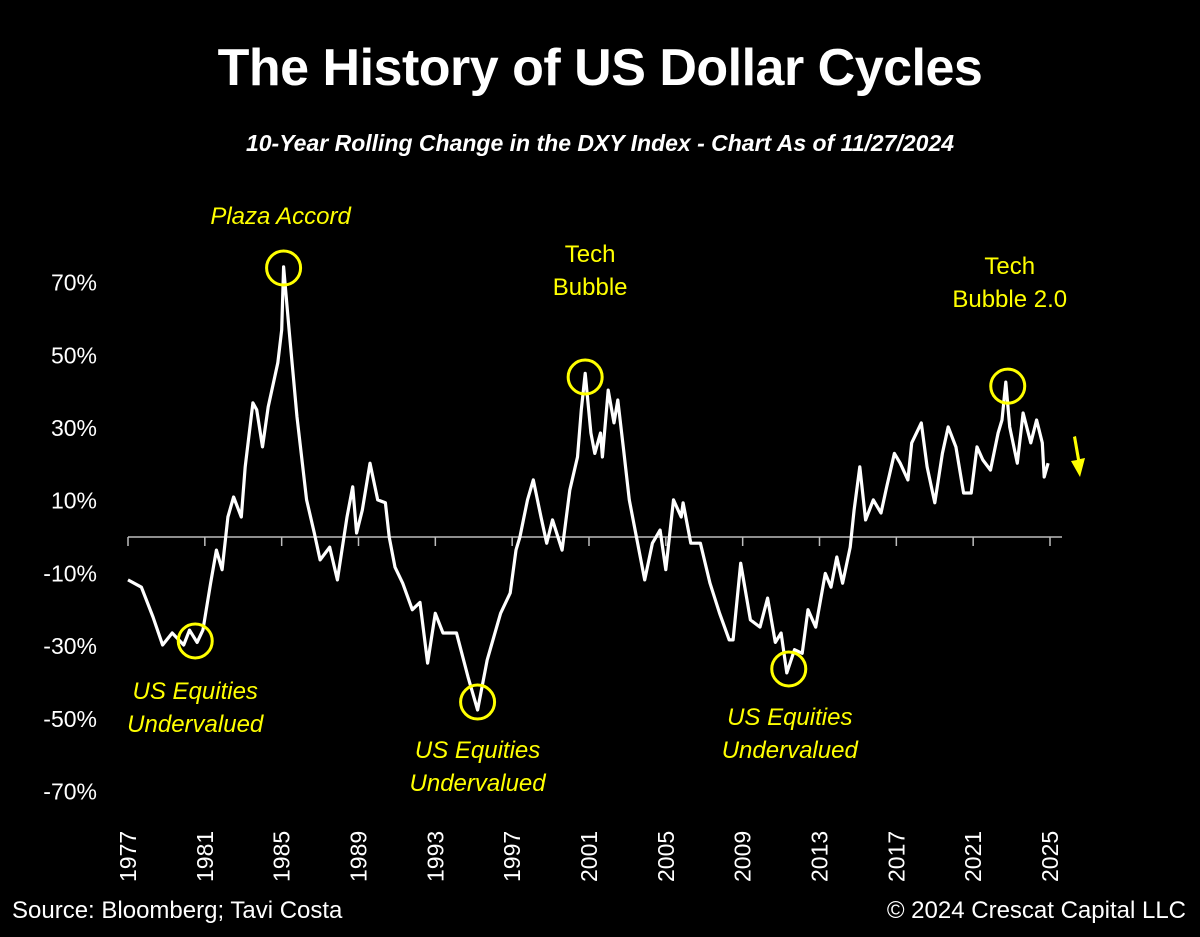 The width and height of the screenshot is (1200, 937). Describe the element at coordinates (359, 856) in the screenshot. I see `x-tick-label: 1989` at that location.